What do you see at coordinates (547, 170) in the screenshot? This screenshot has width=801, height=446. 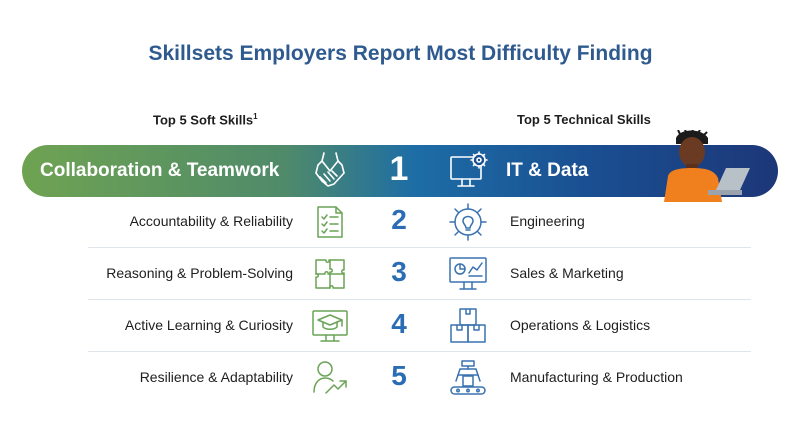 I see `tech-skill-1: IT & Data` at bounding box center [547, 170].